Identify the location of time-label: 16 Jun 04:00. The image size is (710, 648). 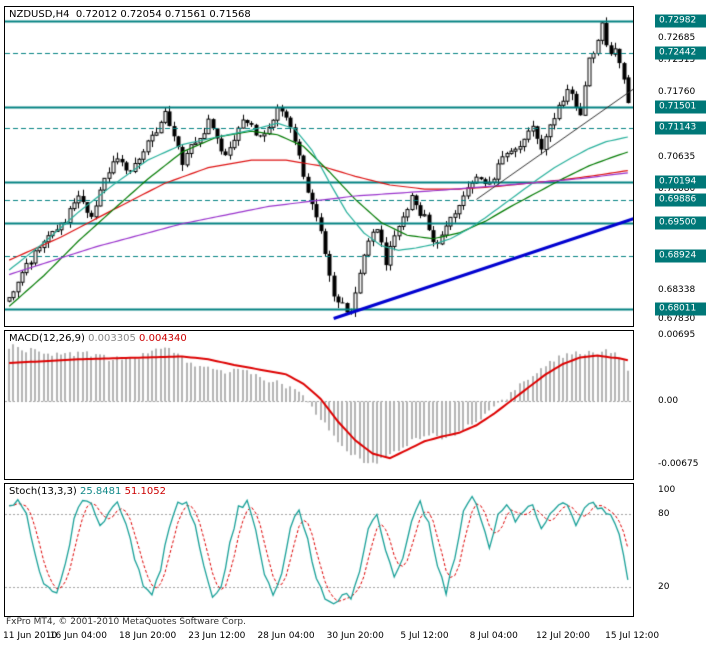
(78, 636).